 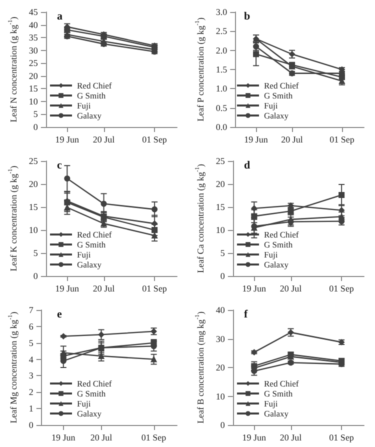 What do you see at coordinates (31, 375) in the screenshot?
I see `y-tick-label: 3` at bounding box center [31, 375].